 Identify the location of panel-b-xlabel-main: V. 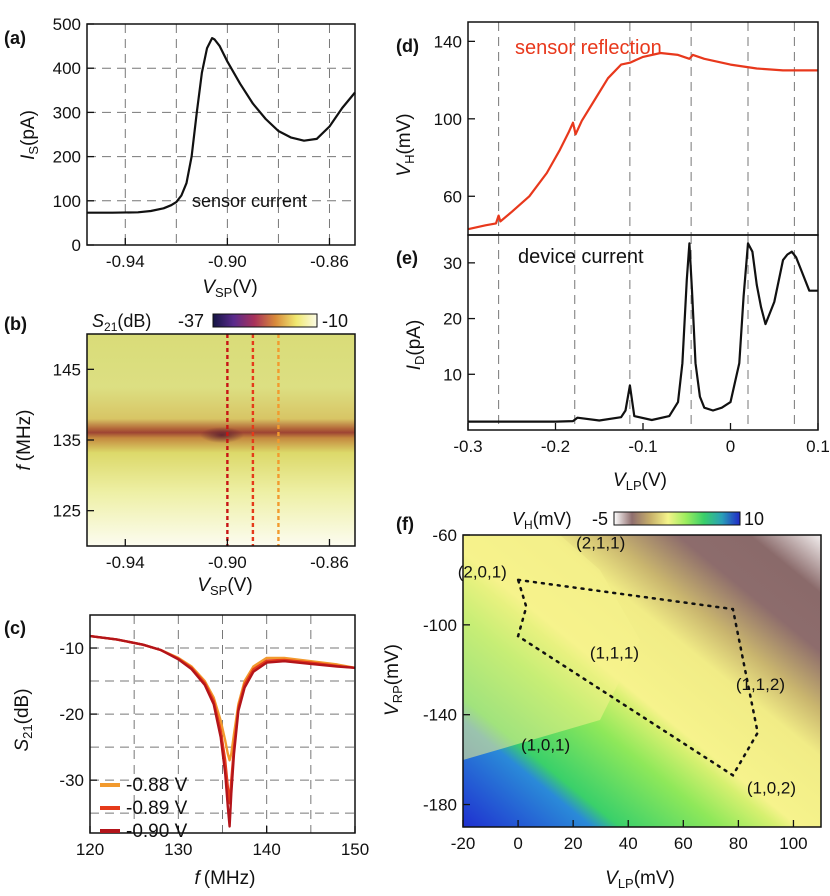
(204, 585).